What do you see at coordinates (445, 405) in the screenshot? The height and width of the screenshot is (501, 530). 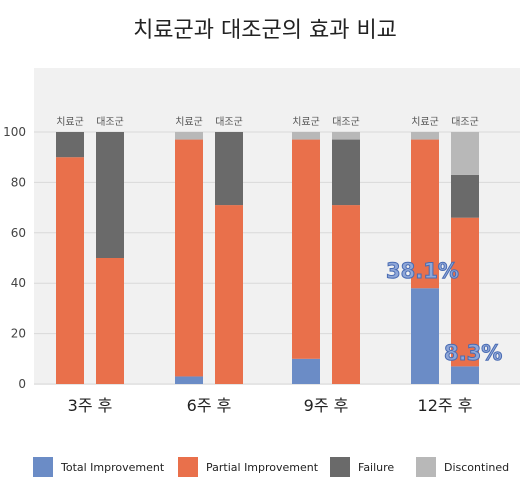 I see `x-category-label: 12주 후` at bounding box center [445, 405].